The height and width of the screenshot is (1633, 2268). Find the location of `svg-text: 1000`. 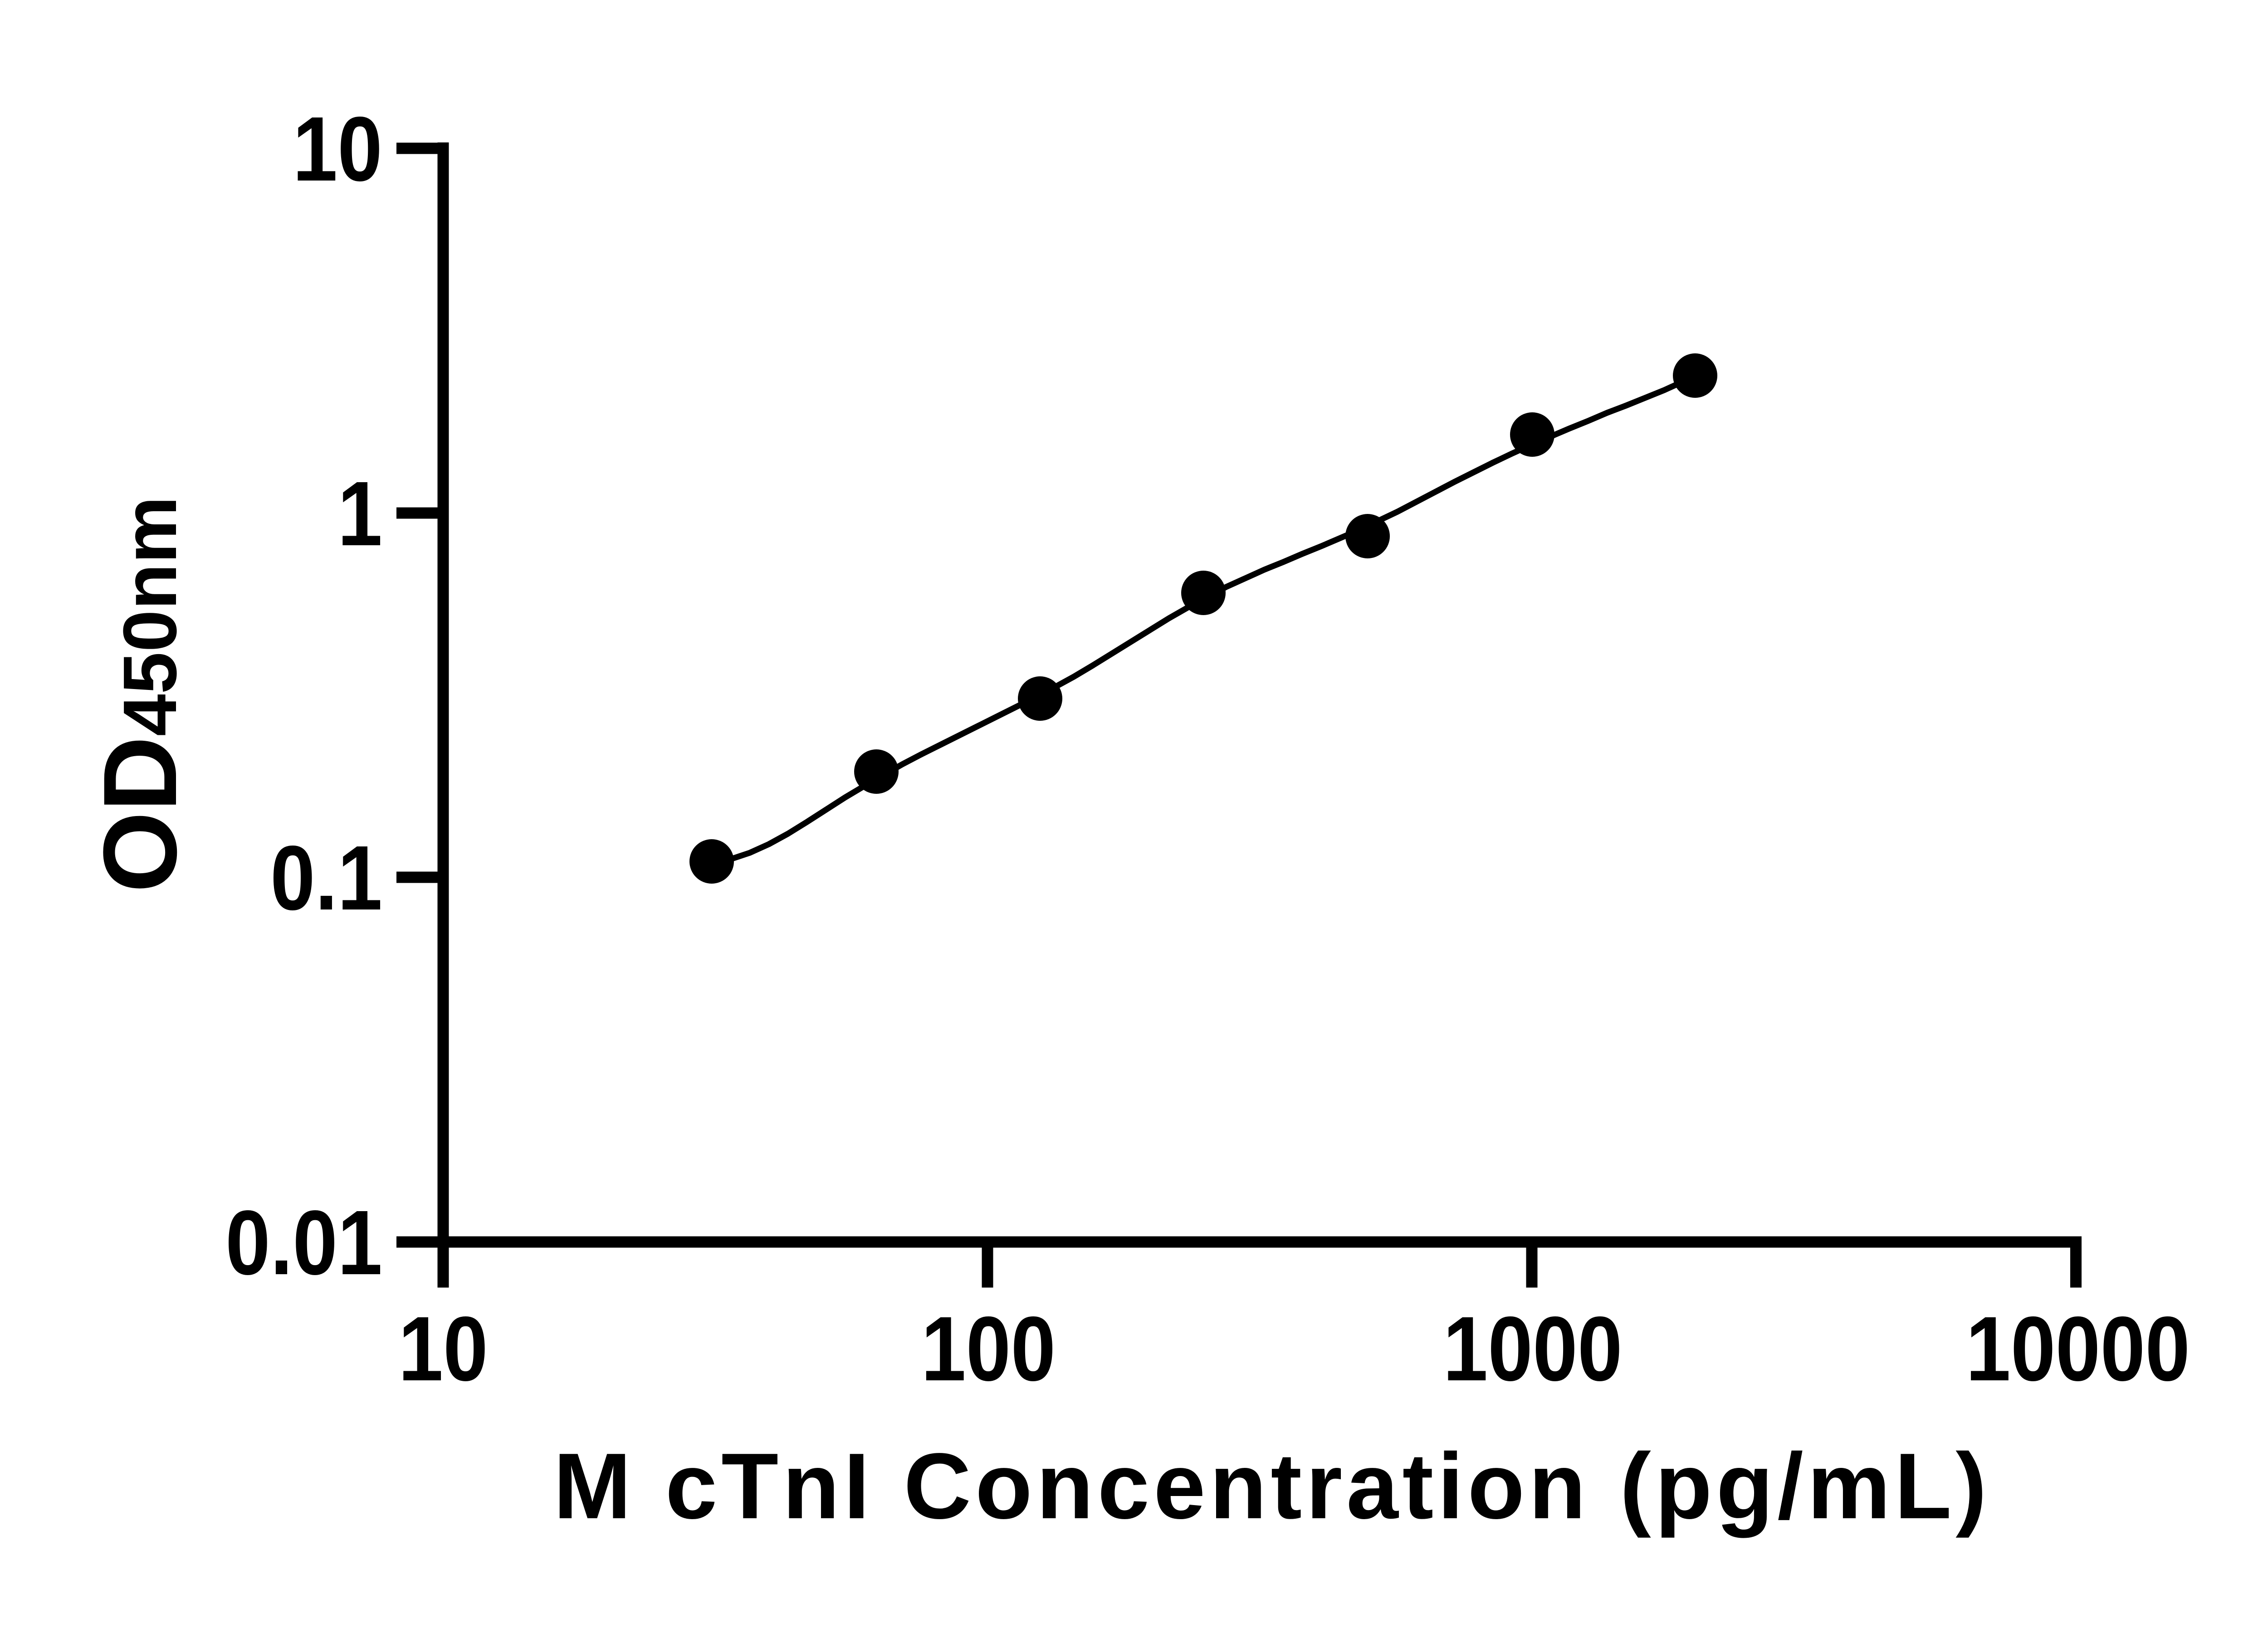

svg-text: 1000 is located at coordinates (1532, 1349).